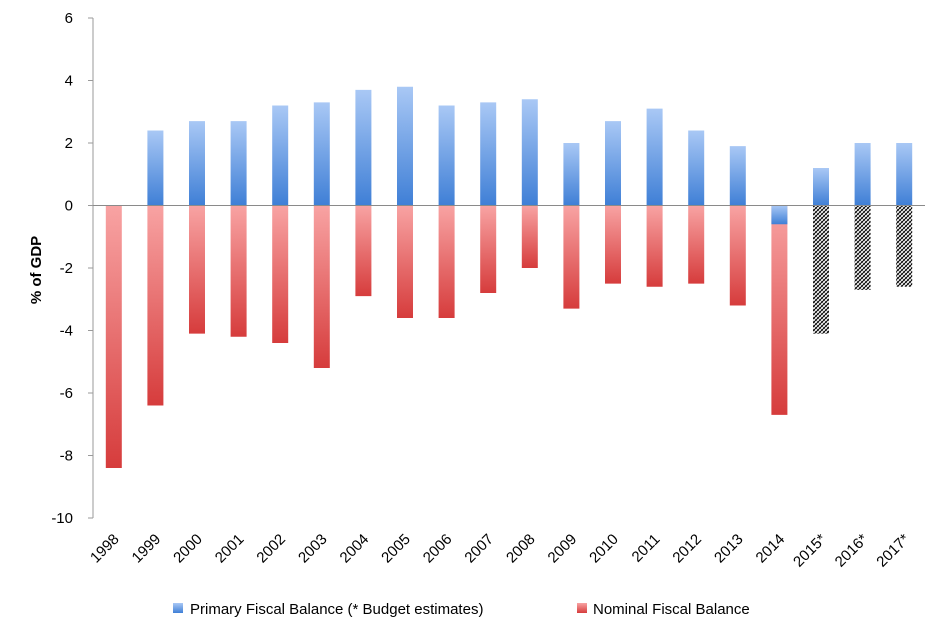  I want to click on bar-primary-2003, so click(321, 154).